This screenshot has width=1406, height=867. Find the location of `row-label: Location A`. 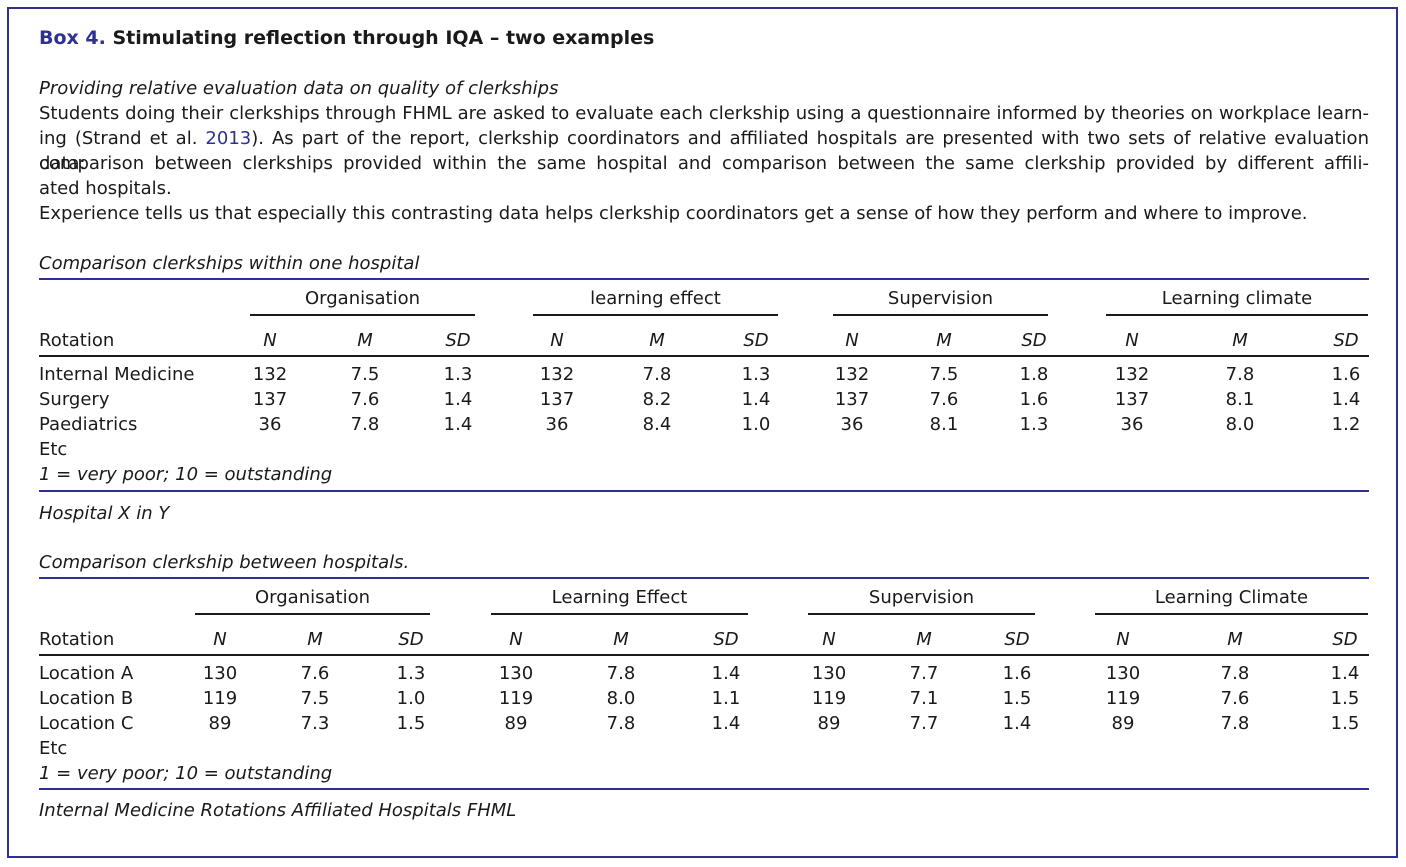

row-label: Location A is located at coordinates (86, 673).